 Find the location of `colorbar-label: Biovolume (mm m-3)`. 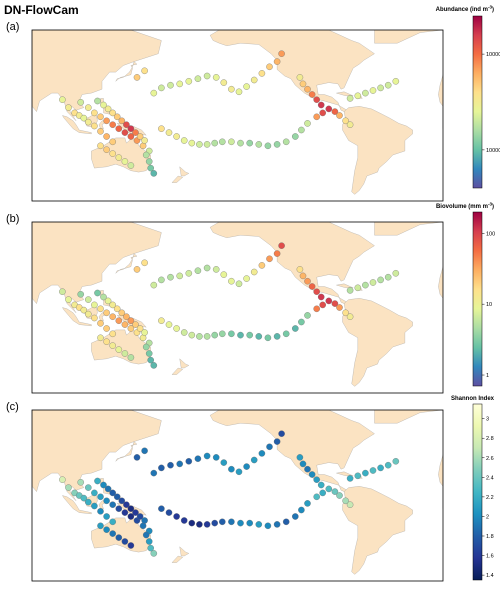

colorbar-label: Biovolume (mm m-3) is located at coordinates (465, 206).